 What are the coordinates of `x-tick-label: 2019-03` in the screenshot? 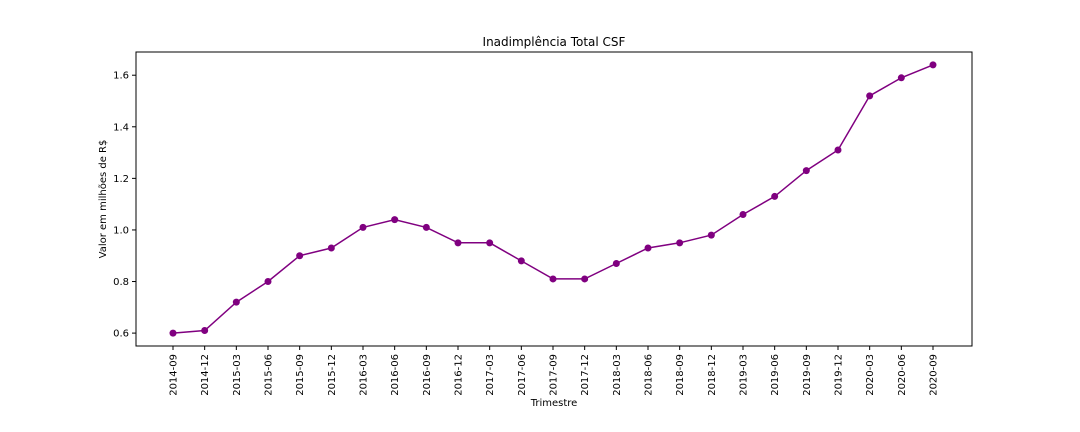 It's located at (744, 375).